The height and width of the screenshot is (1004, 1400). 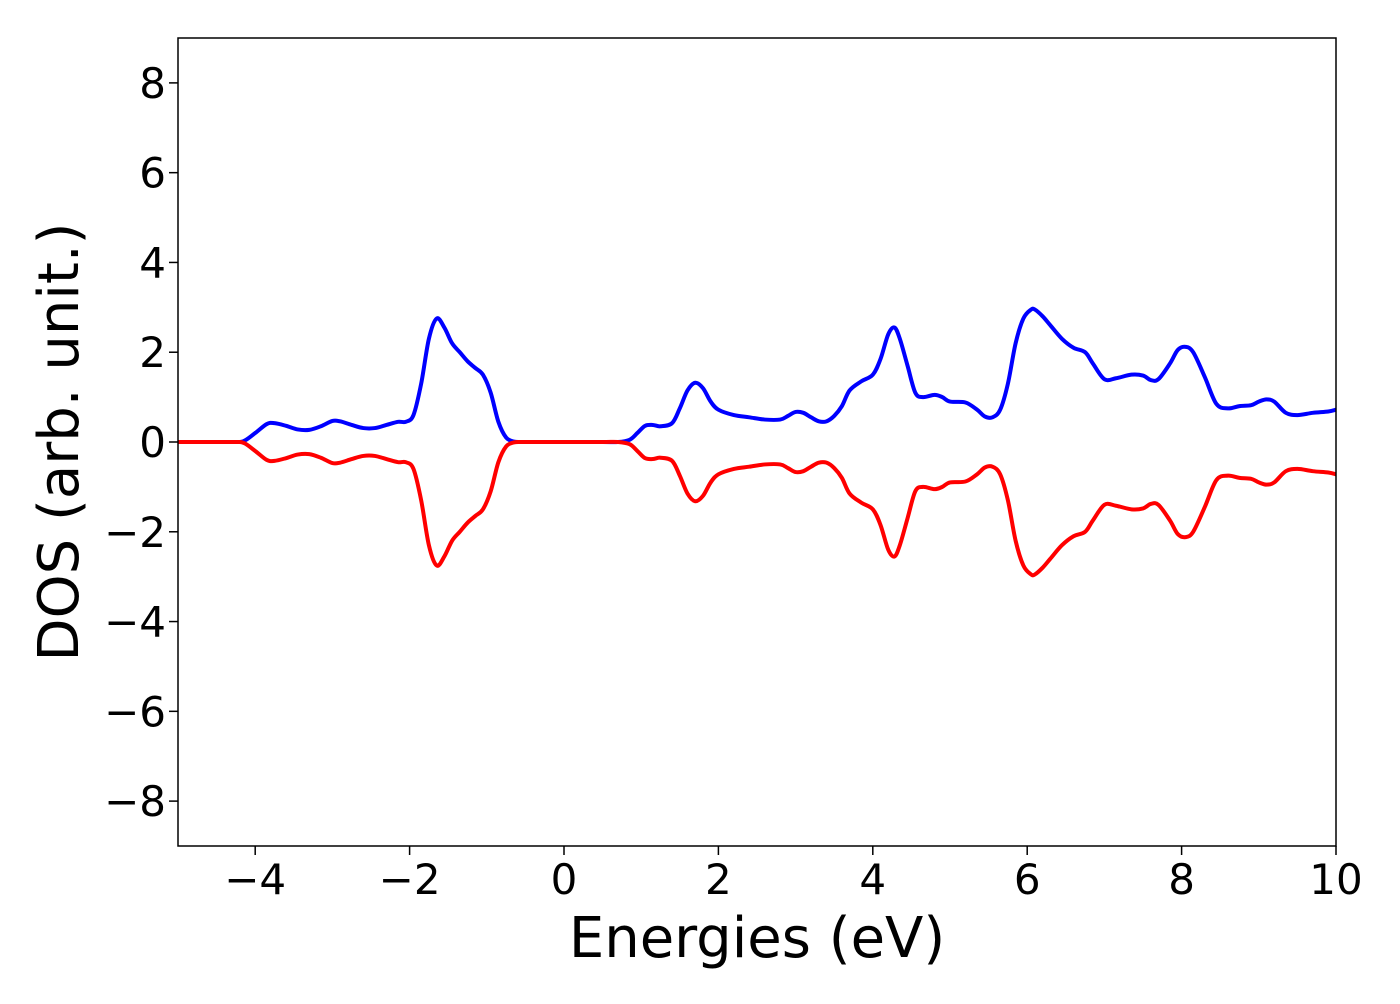 I want to click on y-tick-label: −6, so click(x=135, y=711).